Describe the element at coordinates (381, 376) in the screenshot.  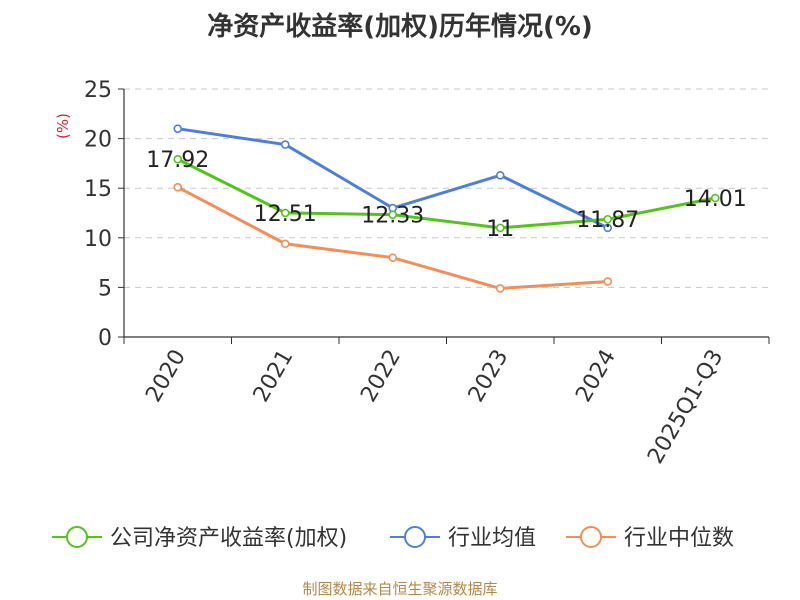
I see `x-tick-label: 2022` at that location.